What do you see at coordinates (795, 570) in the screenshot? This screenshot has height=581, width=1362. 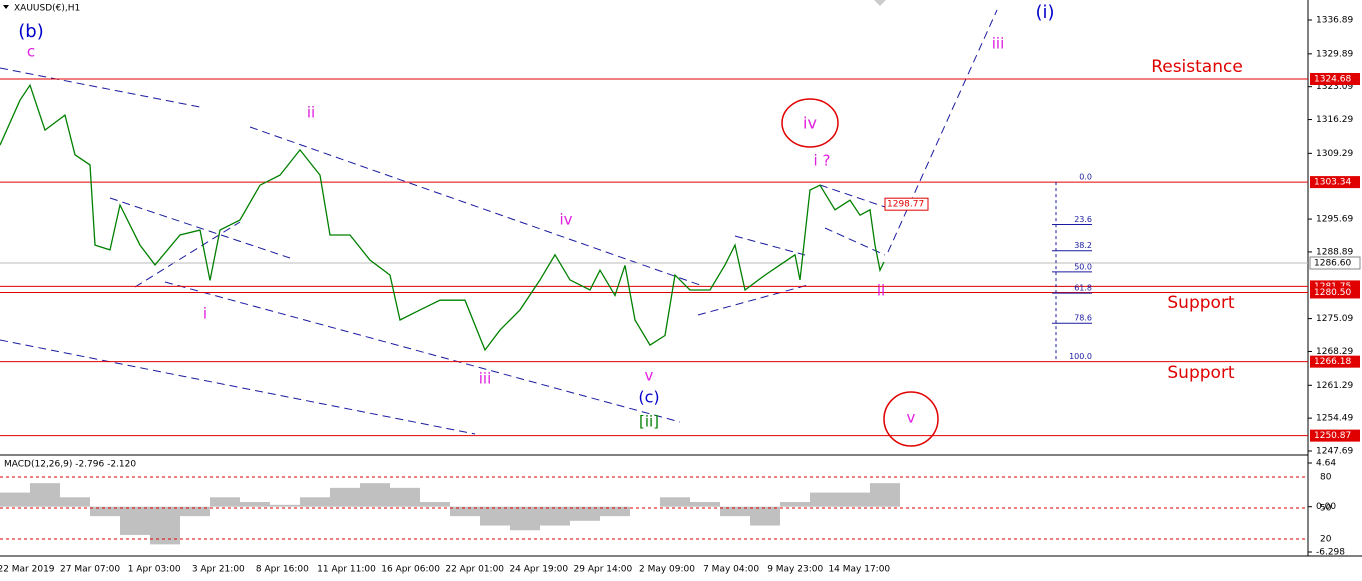 I see `x-tick-label: 9 May 23:00` at bounding box center [795, 570].